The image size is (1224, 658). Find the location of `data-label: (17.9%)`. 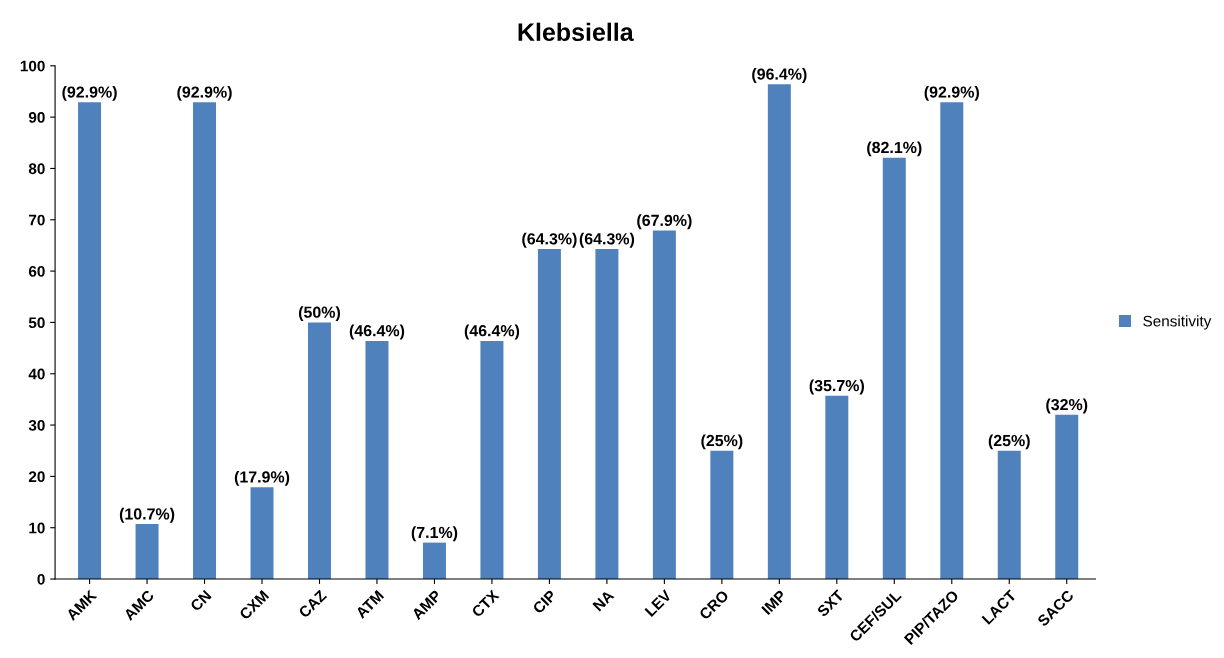

data-label: (17.9%) is located at coordinates (262, 478).